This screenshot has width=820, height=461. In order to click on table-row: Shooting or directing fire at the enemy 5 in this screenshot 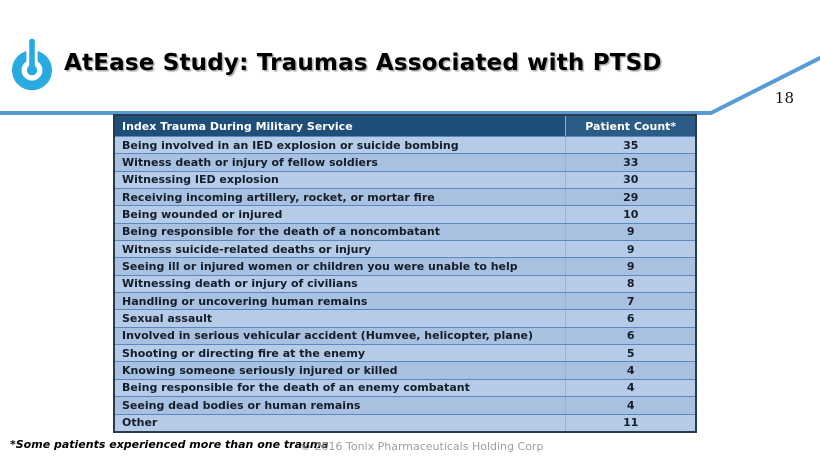, I will do `click(405, 353)`.